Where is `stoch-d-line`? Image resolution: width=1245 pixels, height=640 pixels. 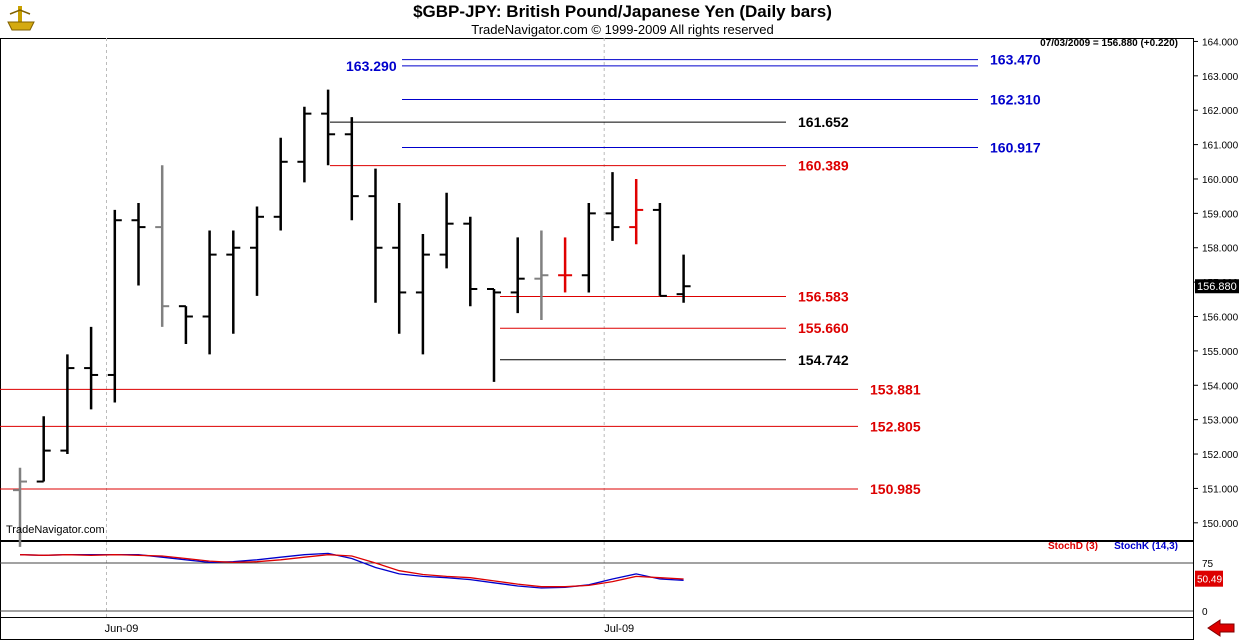
stoch-d-line is located at coordinates (351, 571).